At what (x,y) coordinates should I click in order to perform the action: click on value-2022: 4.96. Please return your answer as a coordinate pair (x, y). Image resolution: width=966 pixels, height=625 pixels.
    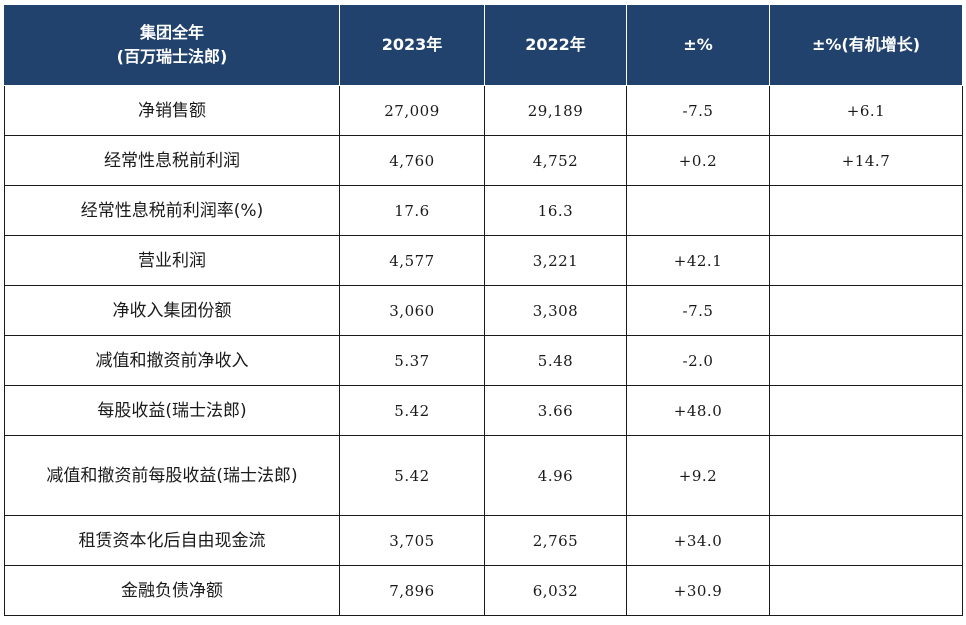
    Looking at the image, I should click on (555, 475).